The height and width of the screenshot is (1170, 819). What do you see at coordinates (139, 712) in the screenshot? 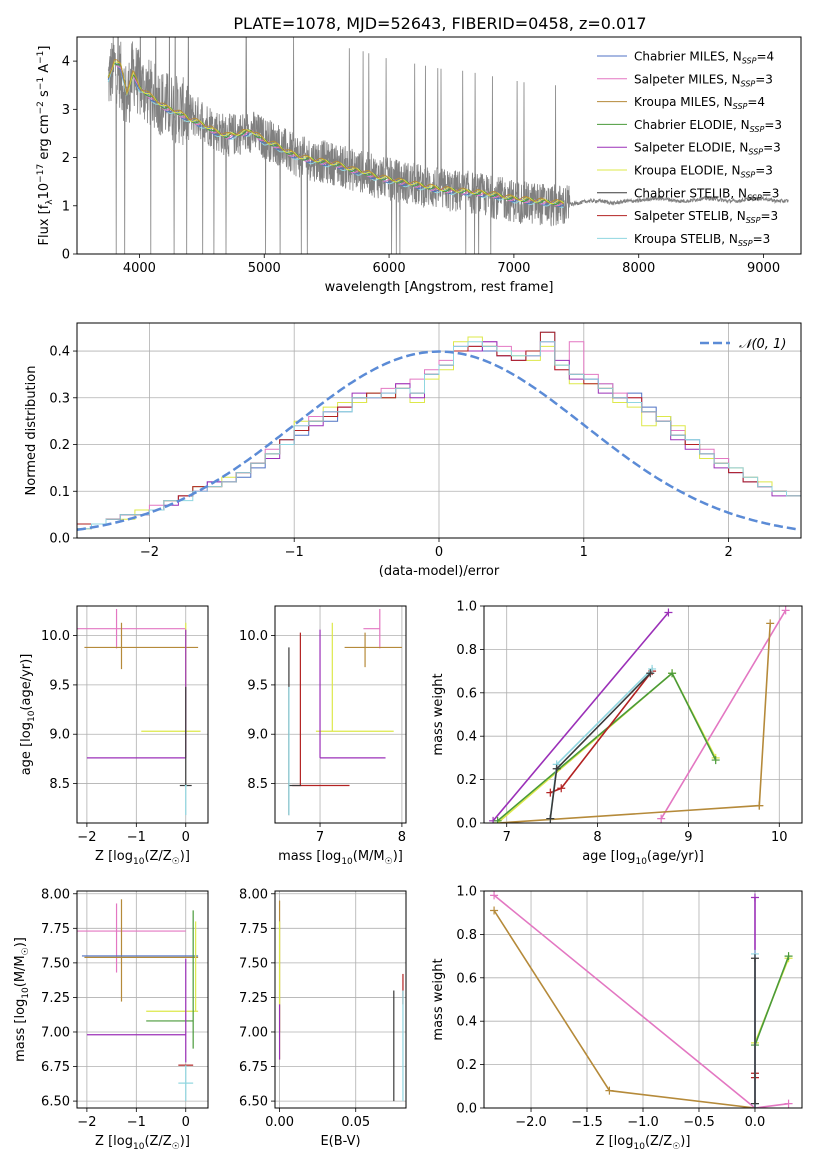
I see `age_vs_Z-data` at bounding box center [139, 712].